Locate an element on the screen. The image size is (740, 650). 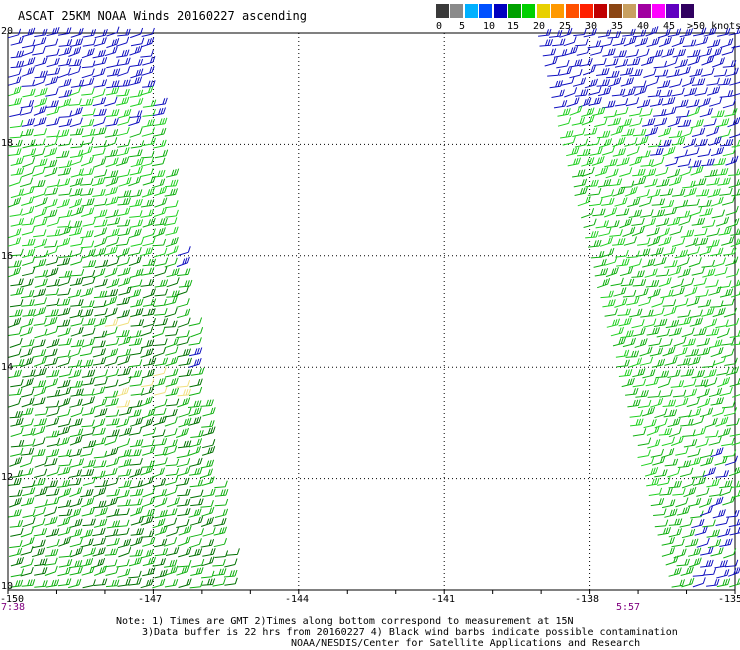
legend-label: 25 is located at coordinates (565, 26).